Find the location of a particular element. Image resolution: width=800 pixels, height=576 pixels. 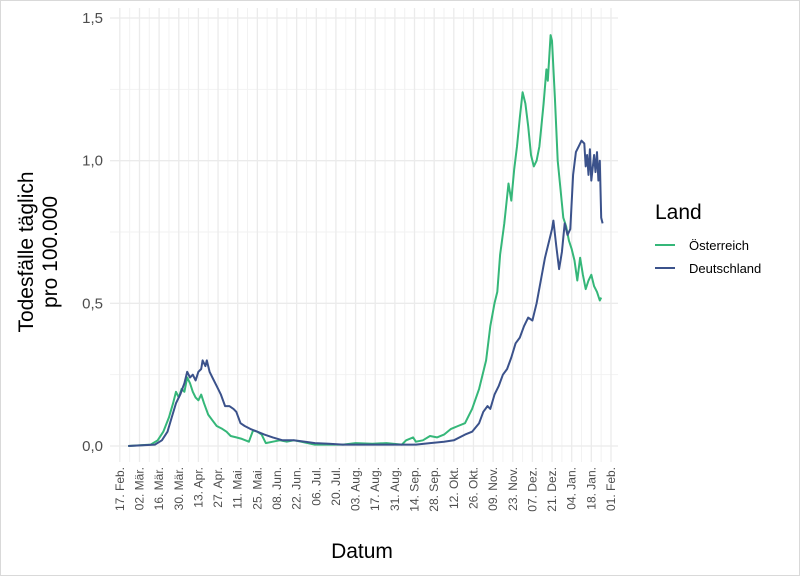

x-tick-label: 06. Jul. is located at coordinates (316, 486).